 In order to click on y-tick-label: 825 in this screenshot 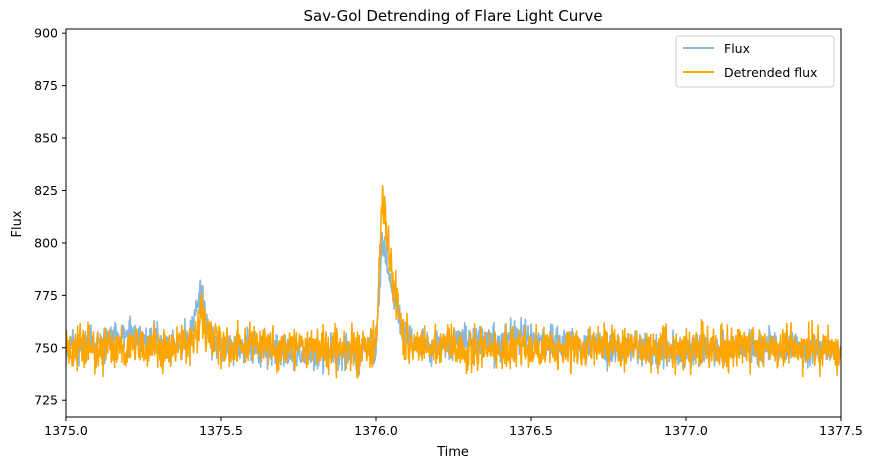, I will do `click(46, 190)`.